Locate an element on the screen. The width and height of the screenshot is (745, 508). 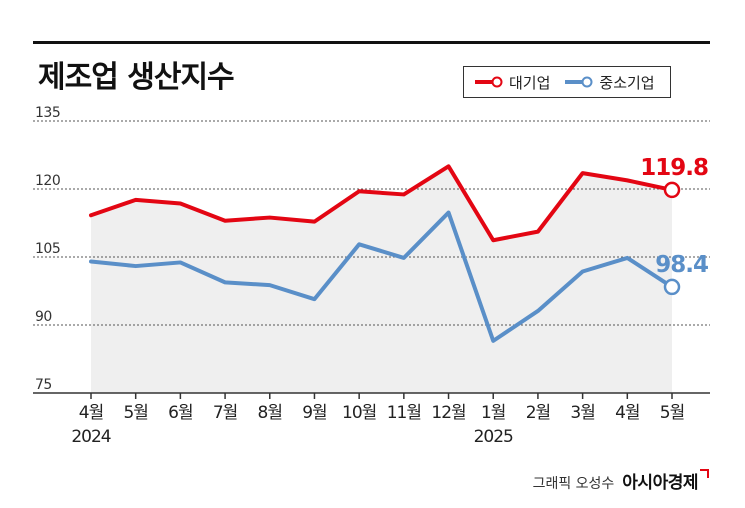
legend-label-small: 중소기업 is located at coordinates (627, 82).